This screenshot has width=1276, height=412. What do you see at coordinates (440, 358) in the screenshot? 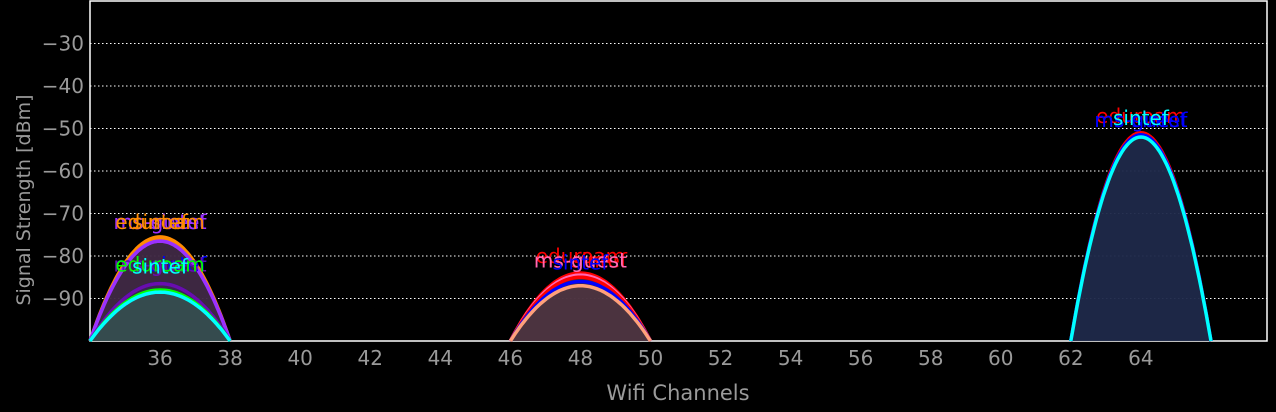
I see `x-tick-label: 44` at bounding box center [440, 358].